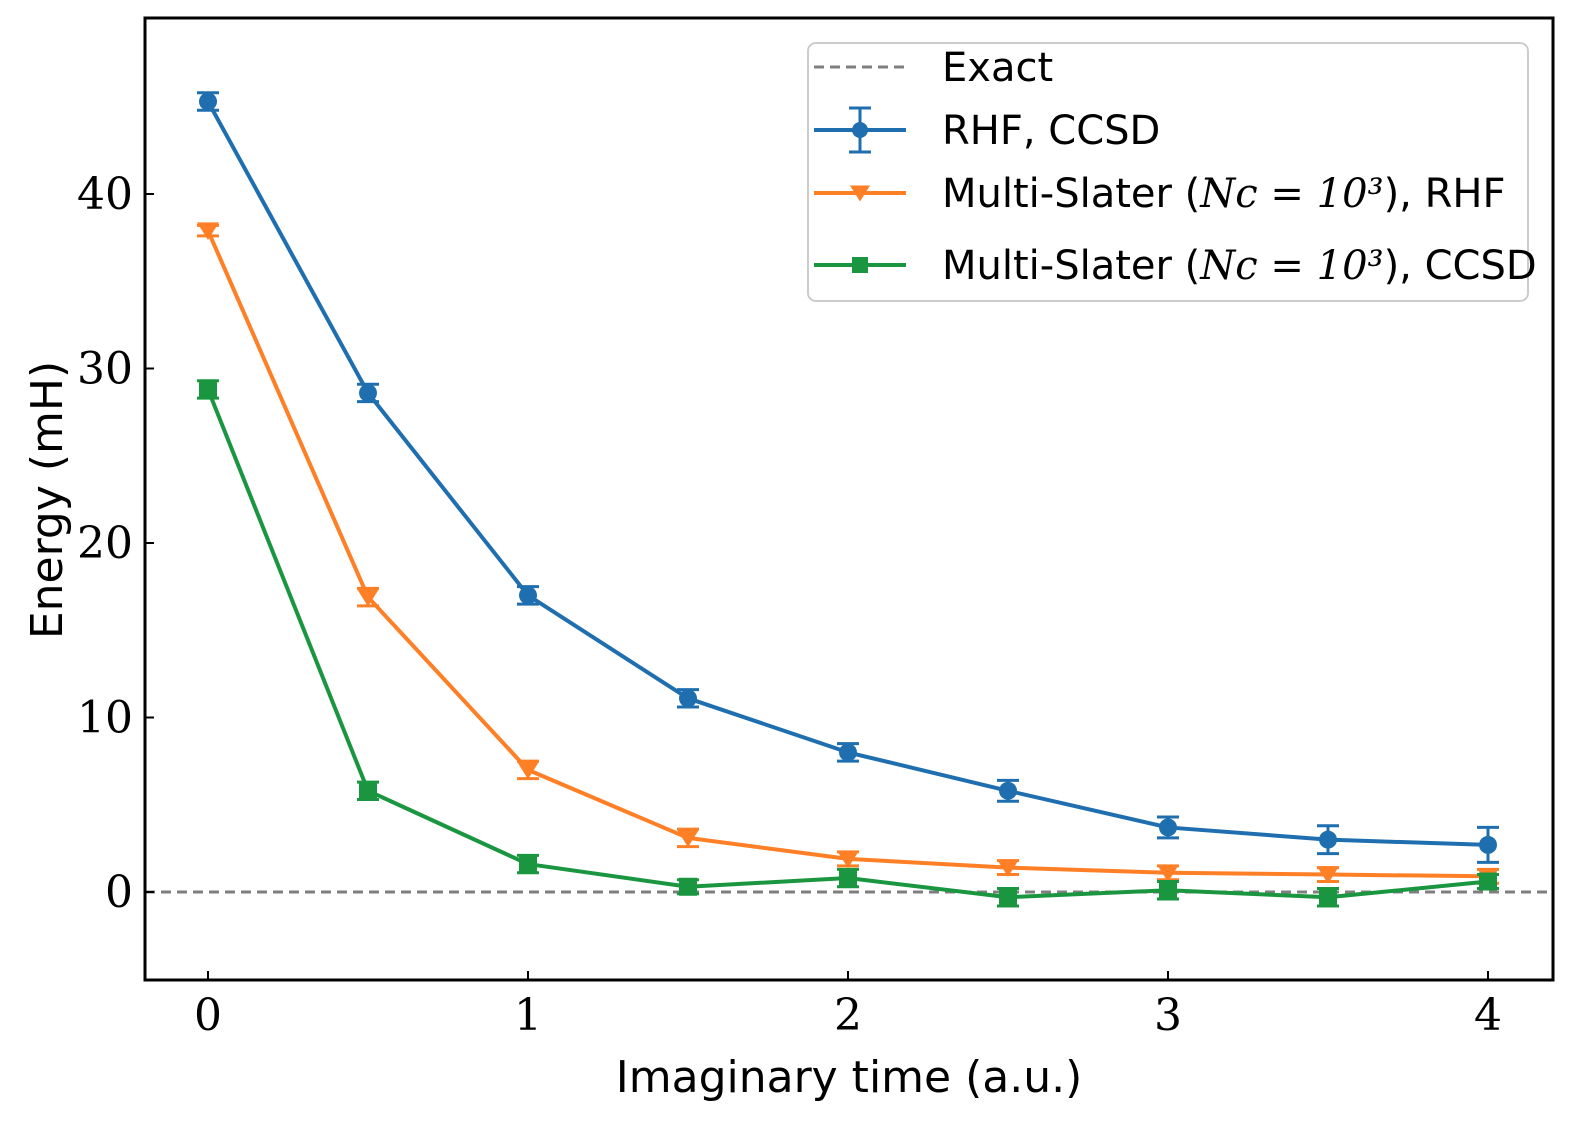 The height and width of the screenshot is (1130, 1582). I want to click on legend-entry-text: Exact, so click(997, 68).